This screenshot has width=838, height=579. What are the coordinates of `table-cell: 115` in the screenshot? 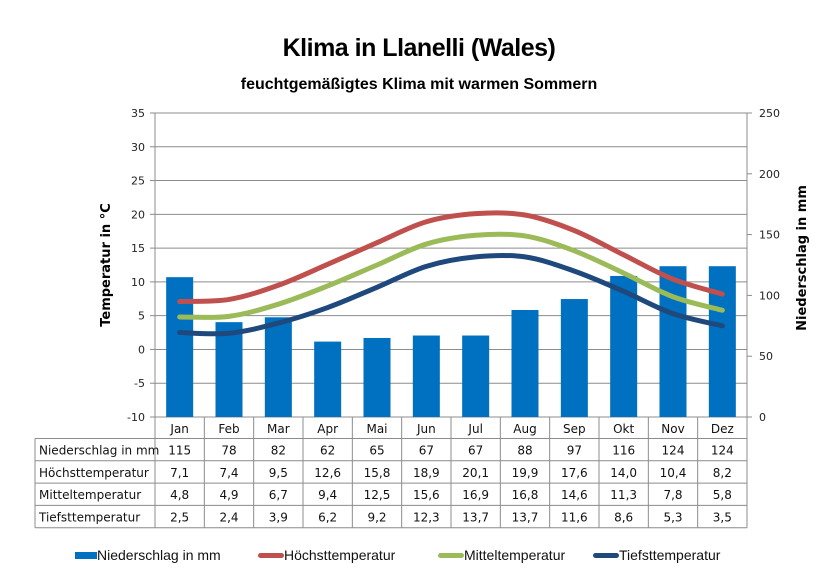 It's located at (179, 451).